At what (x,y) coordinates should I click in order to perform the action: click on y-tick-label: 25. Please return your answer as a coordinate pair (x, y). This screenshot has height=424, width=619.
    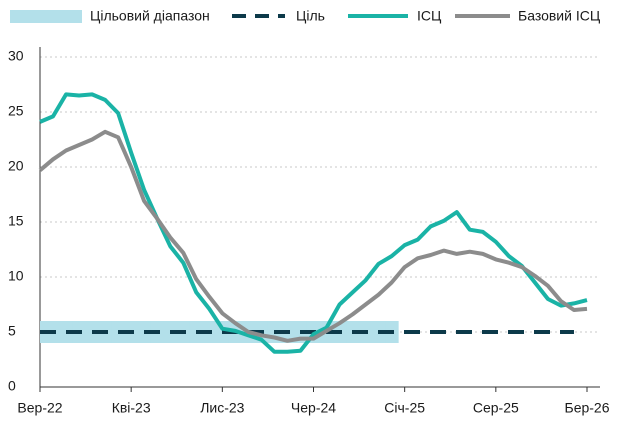
    Looking at the image, I should click on (16, 111).